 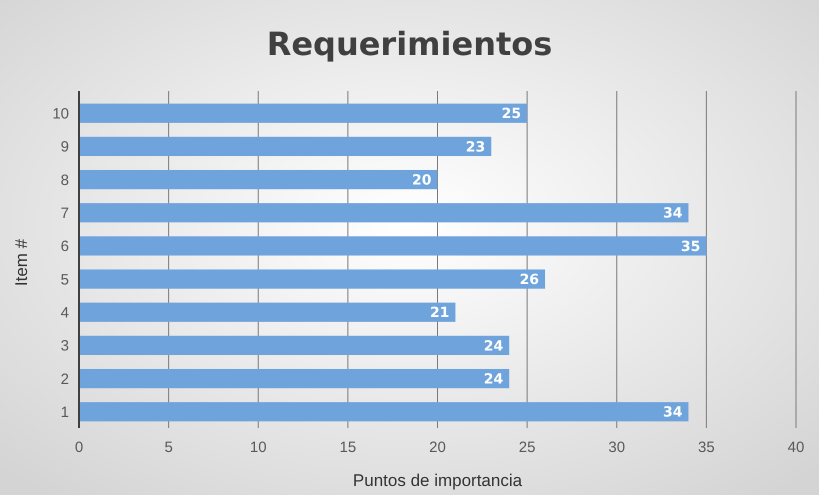 I want to click on x-tick-label: 35, so click(x=706, y=447).